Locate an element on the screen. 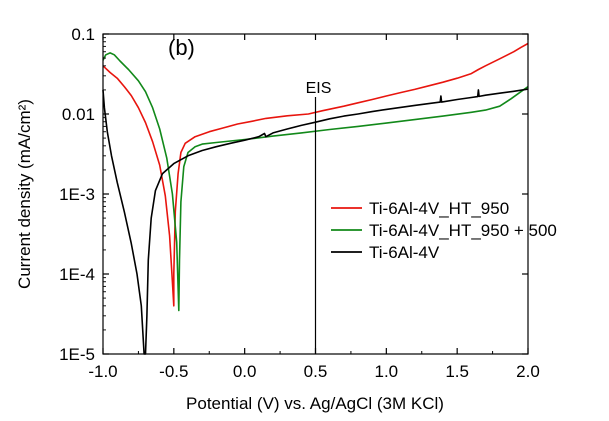 This screenshot has height=421, width=609. x-tick-label: 0.0 is located at coordinates (245, 371).